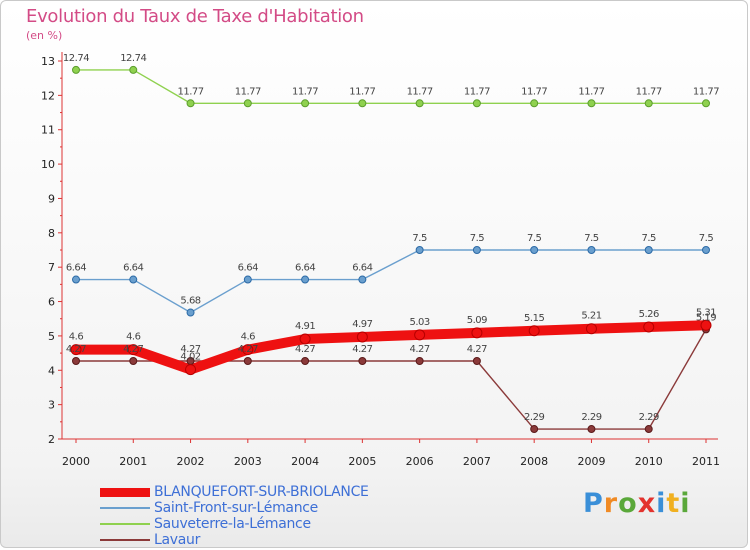 Image resolution: width=750 pixels, height=550 pixels. I want to click on y-tick-label: 6, so click(51, 302).